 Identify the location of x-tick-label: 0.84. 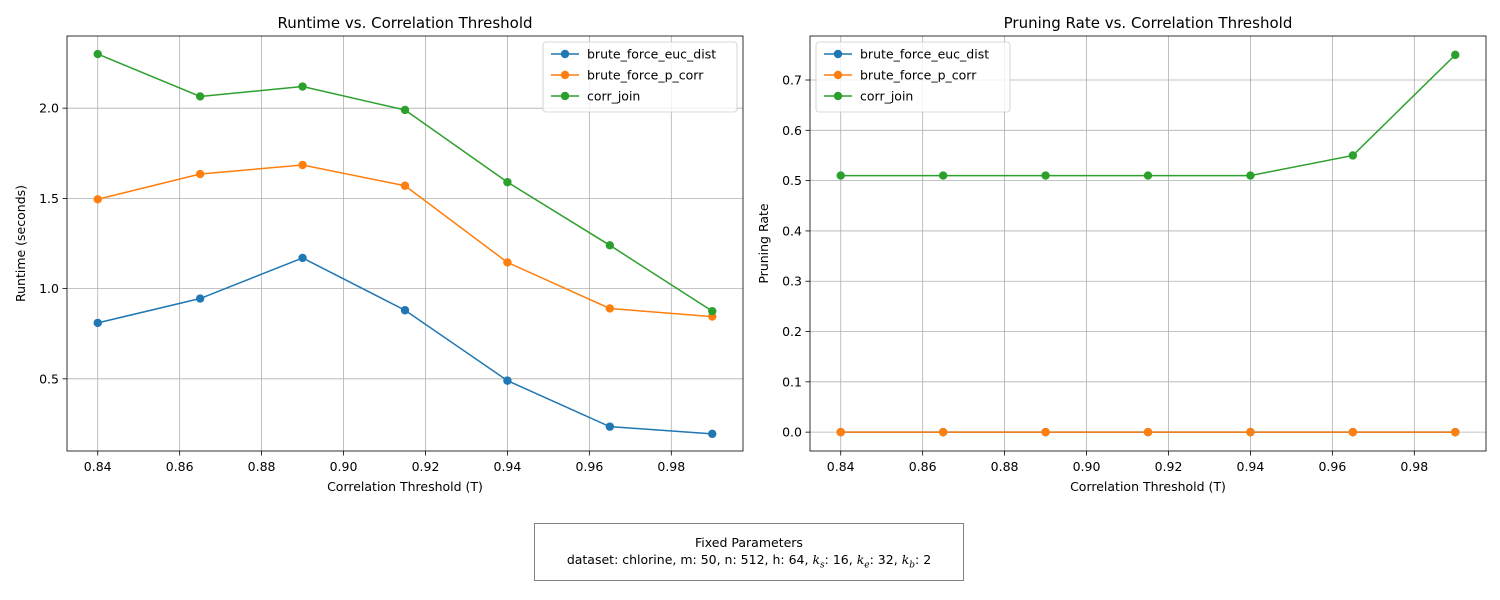
(98, 466).